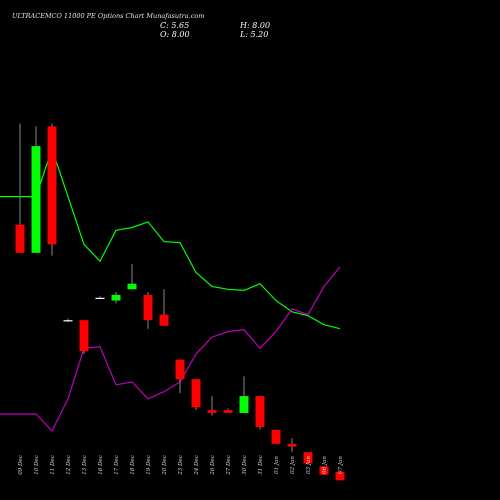  I want to click on x-tick-label: 10 Dec, so click(37, 465).